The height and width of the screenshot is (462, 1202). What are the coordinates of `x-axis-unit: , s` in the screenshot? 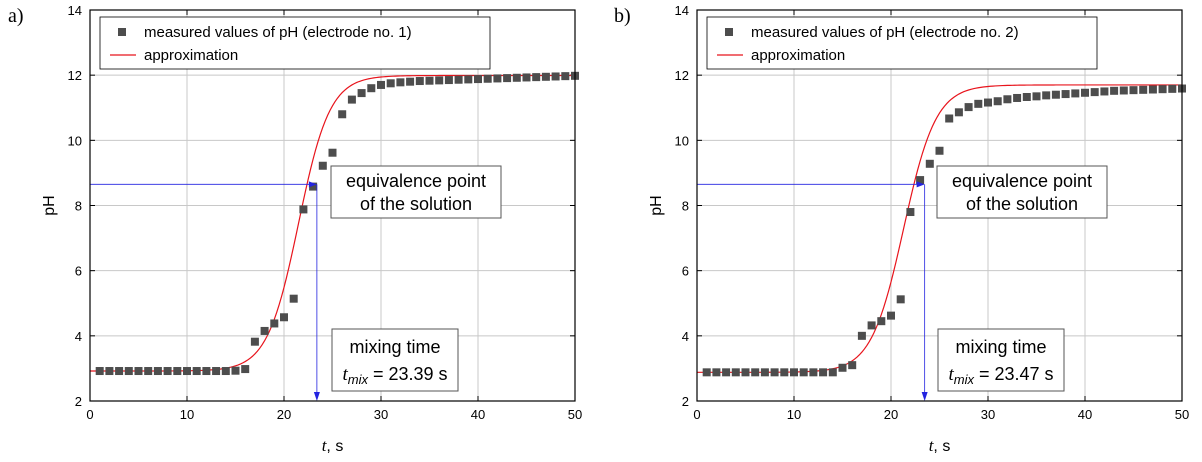 It's located at (941, 446).